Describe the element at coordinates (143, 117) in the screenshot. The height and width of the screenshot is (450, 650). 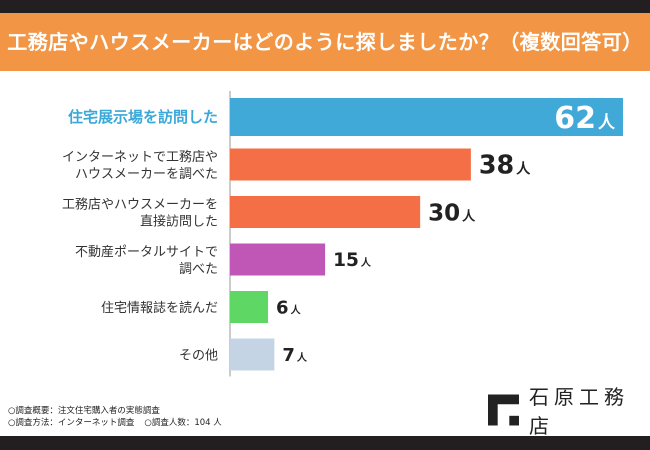
I see `category-label: 住宅展示場を訪問した` at that location.